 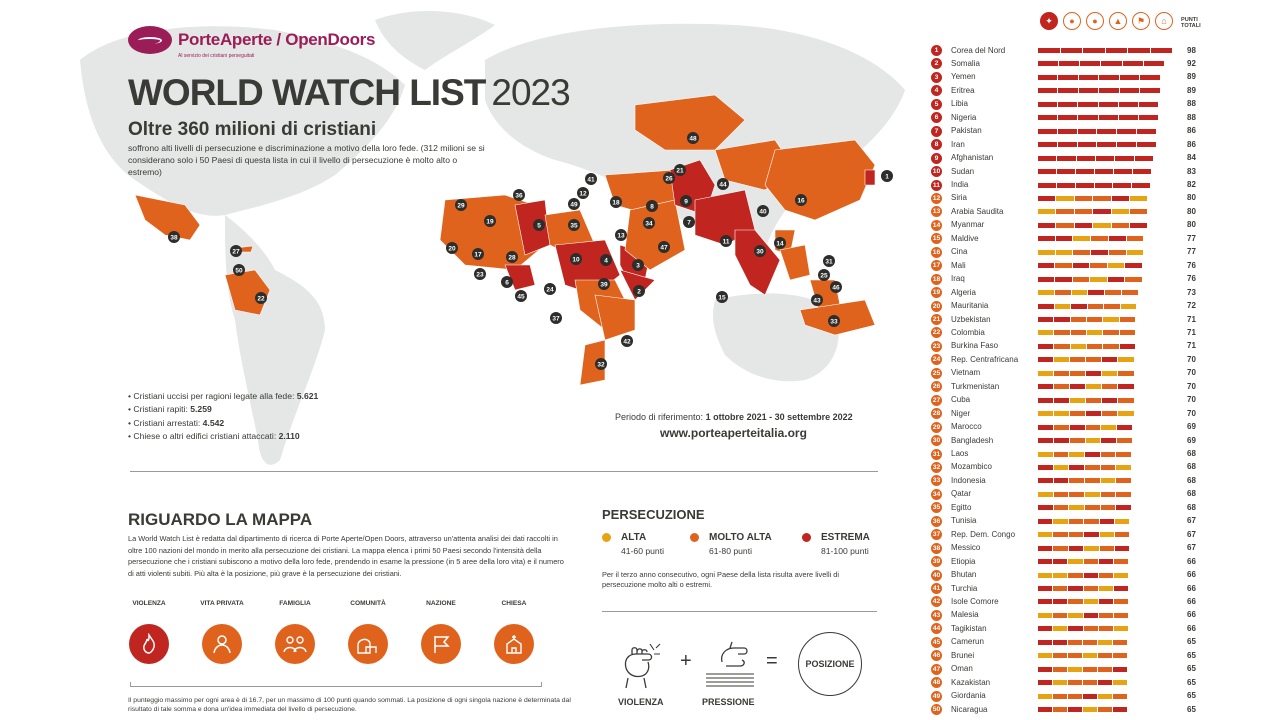 I want to click on ranking-row: 34 Qatar 68, so click(x=1065, y=494).